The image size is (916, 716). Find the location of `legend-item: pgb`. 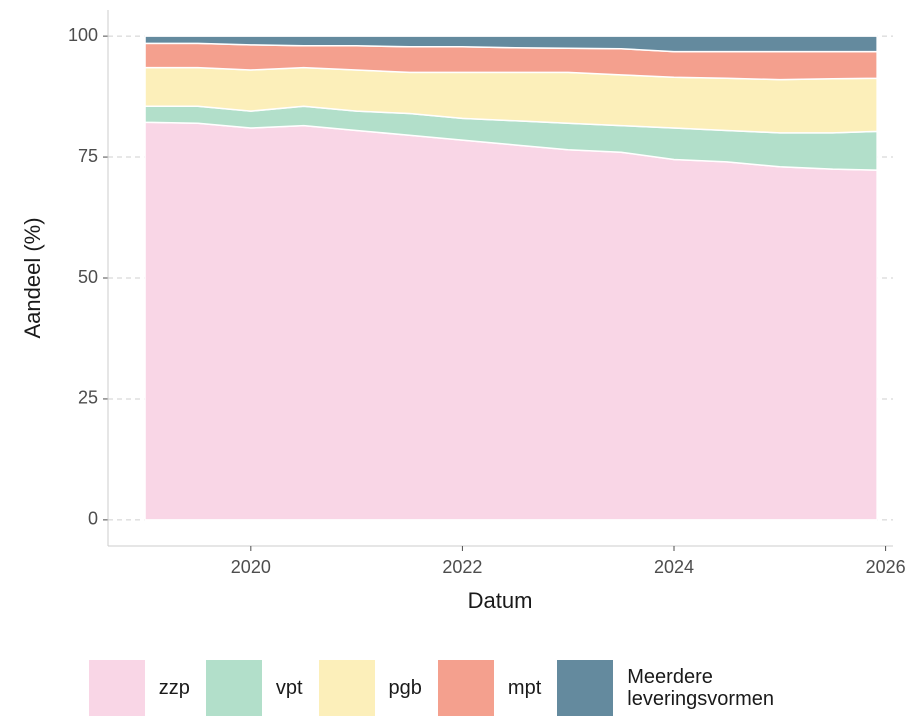

legend-item: pgb is located at coordinates (370, 688).